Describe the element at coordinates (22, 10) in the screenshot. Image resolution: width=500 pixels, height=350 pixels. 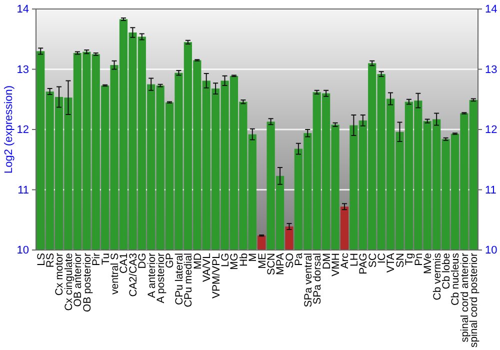
I see `y-tick-label: 14` at that location.